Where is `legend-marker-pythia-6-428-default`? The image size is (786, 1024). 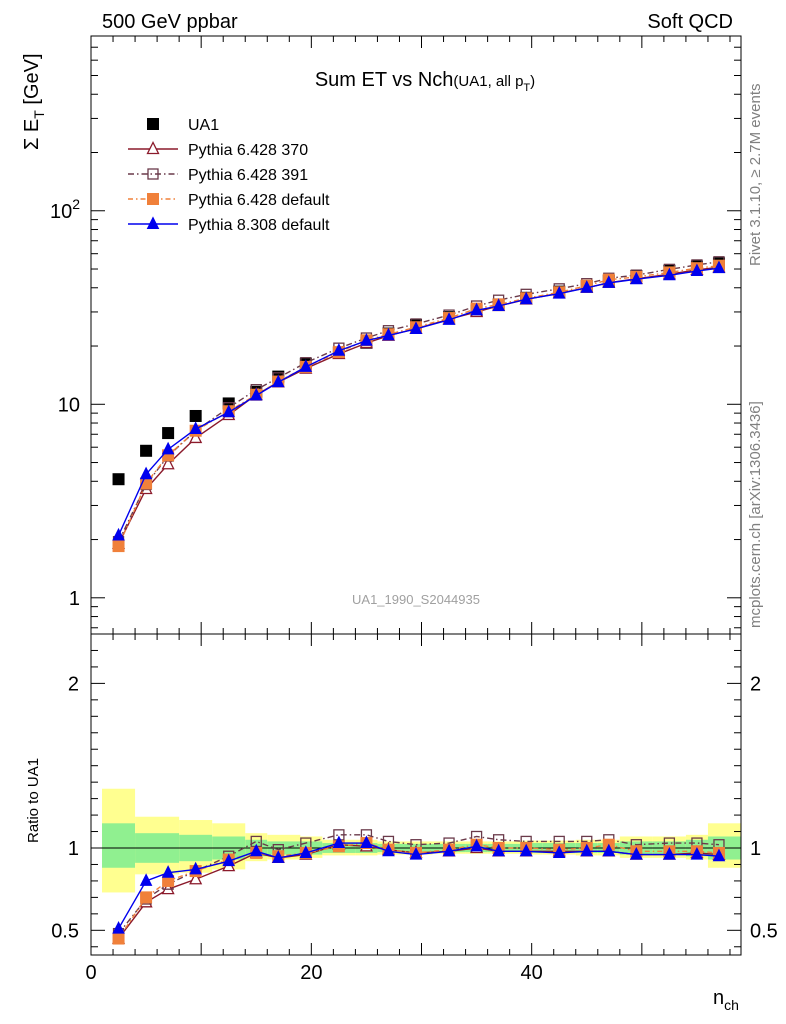
legend-marker-pythia-6-428-default is located at coordinates (153, 199).